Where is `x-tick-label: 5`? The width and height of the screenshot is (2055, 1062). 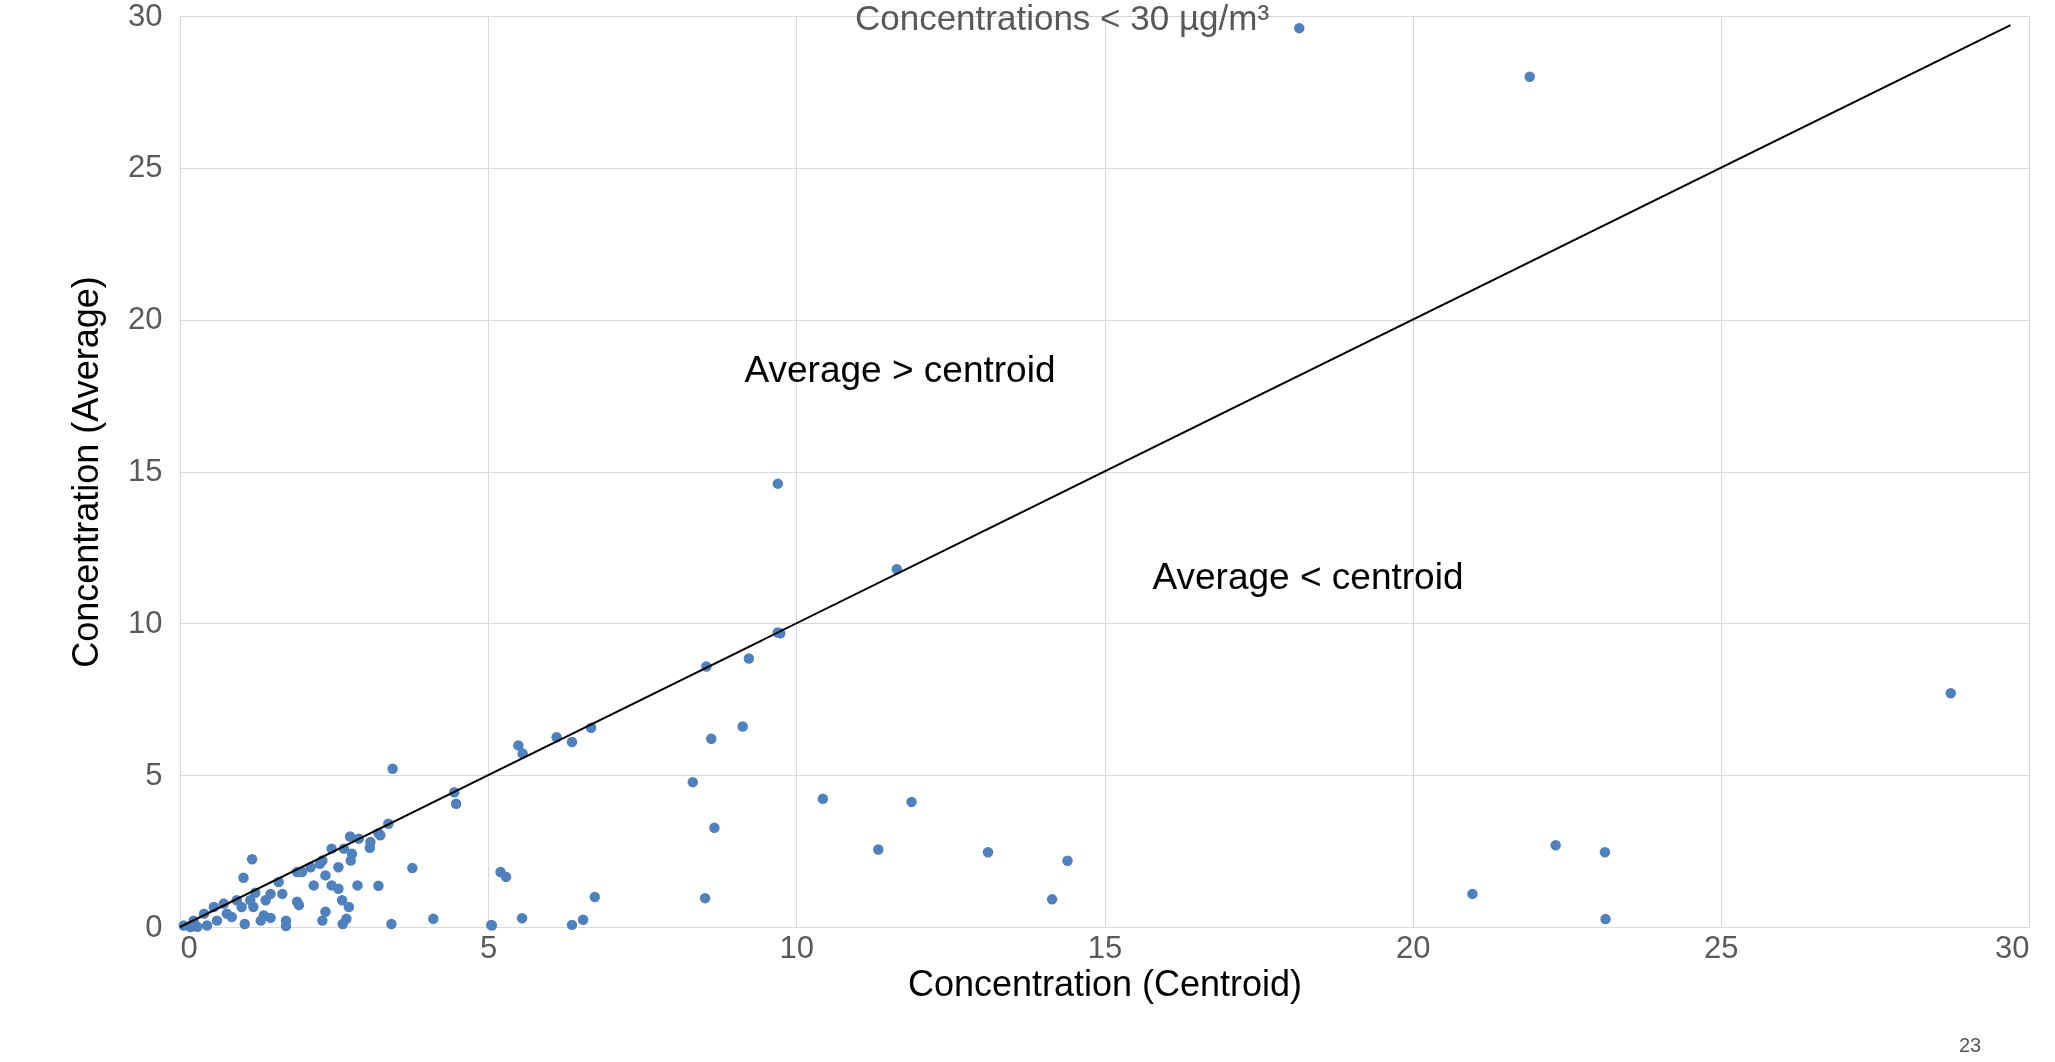 x-tick-label: 5 is located at coordinates (489, 947).